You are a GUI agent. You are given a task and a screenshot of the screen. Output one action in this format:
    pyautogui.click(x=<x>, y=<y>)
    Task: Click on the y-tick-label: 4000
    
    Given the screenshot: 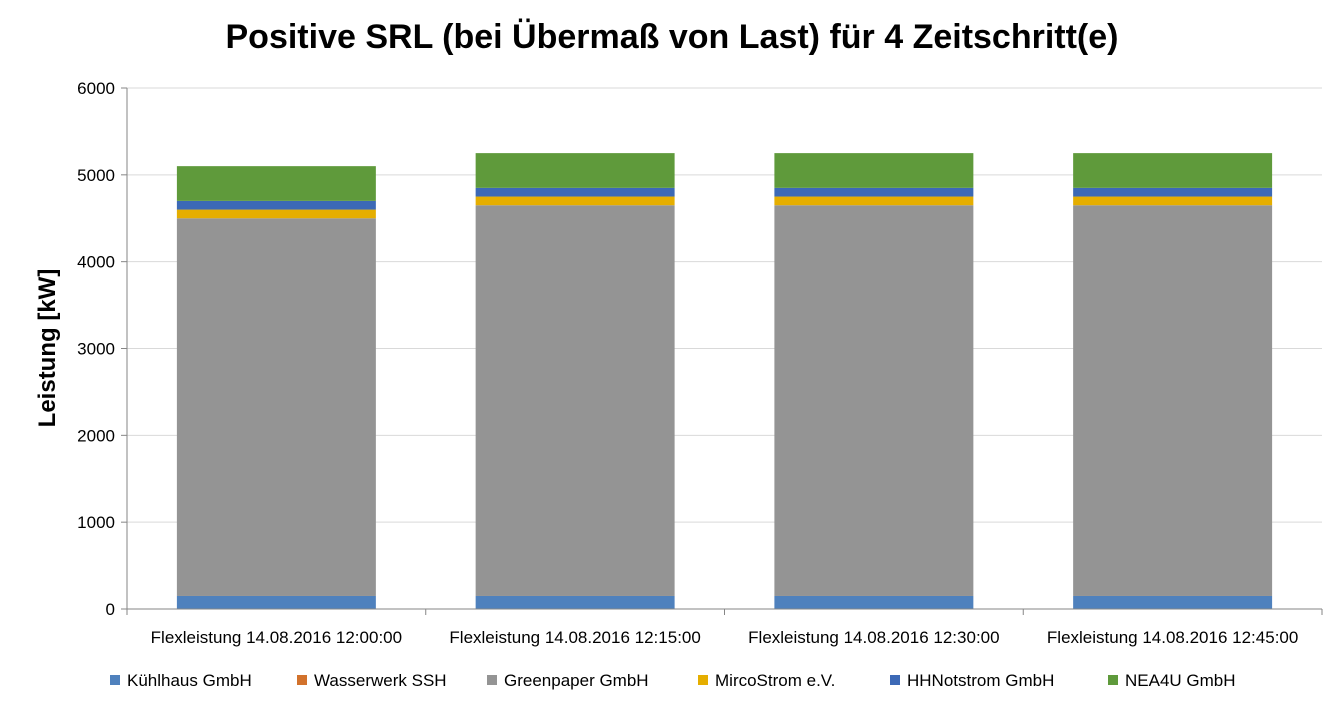 What is the action you would take?
    pyautogui.click(x=96, y=262)
    